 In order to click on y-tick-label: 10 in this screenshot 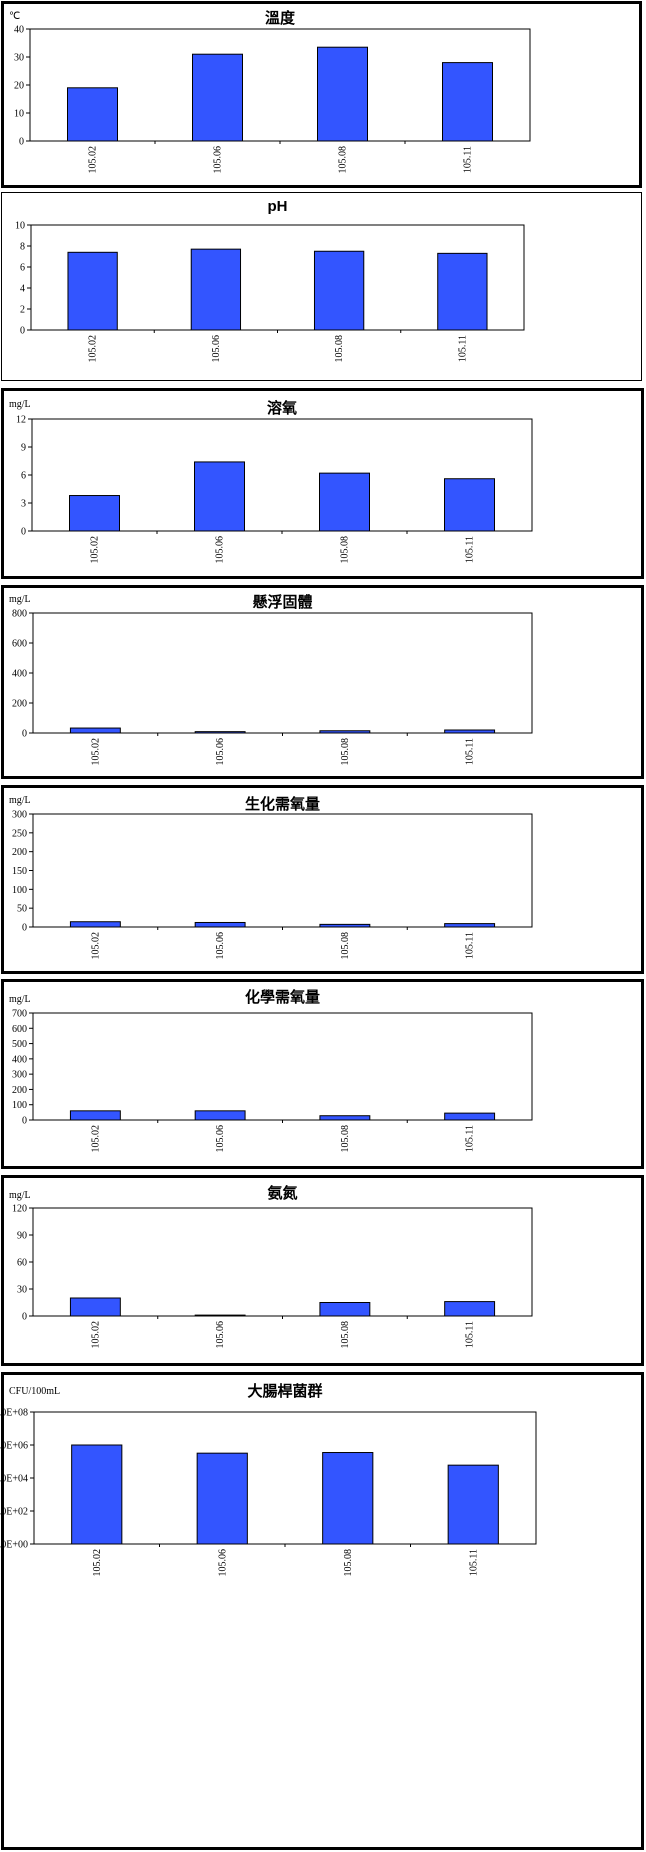, I will do `click(19, 114)`.